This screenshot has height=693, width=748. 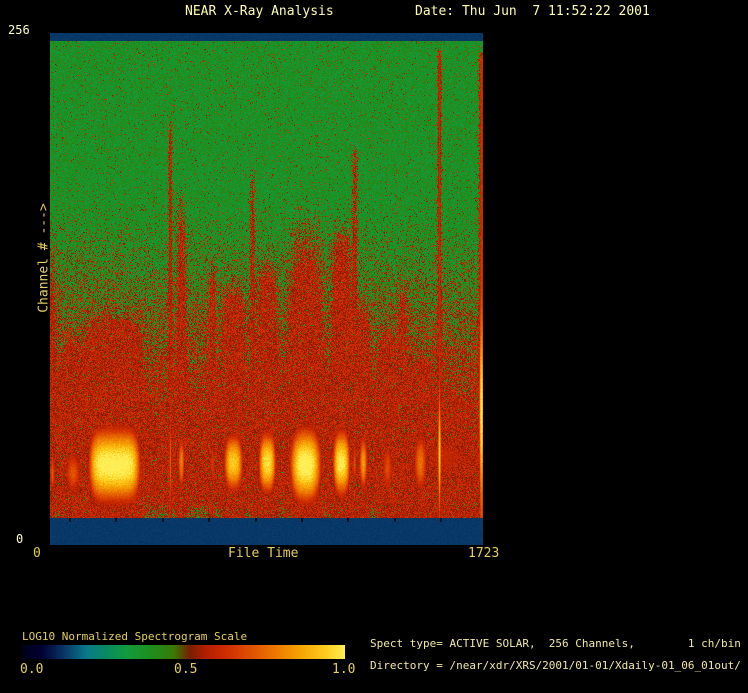 I want to click on colorbar-tick-mid: 0.5, so click(x=186, y=669).